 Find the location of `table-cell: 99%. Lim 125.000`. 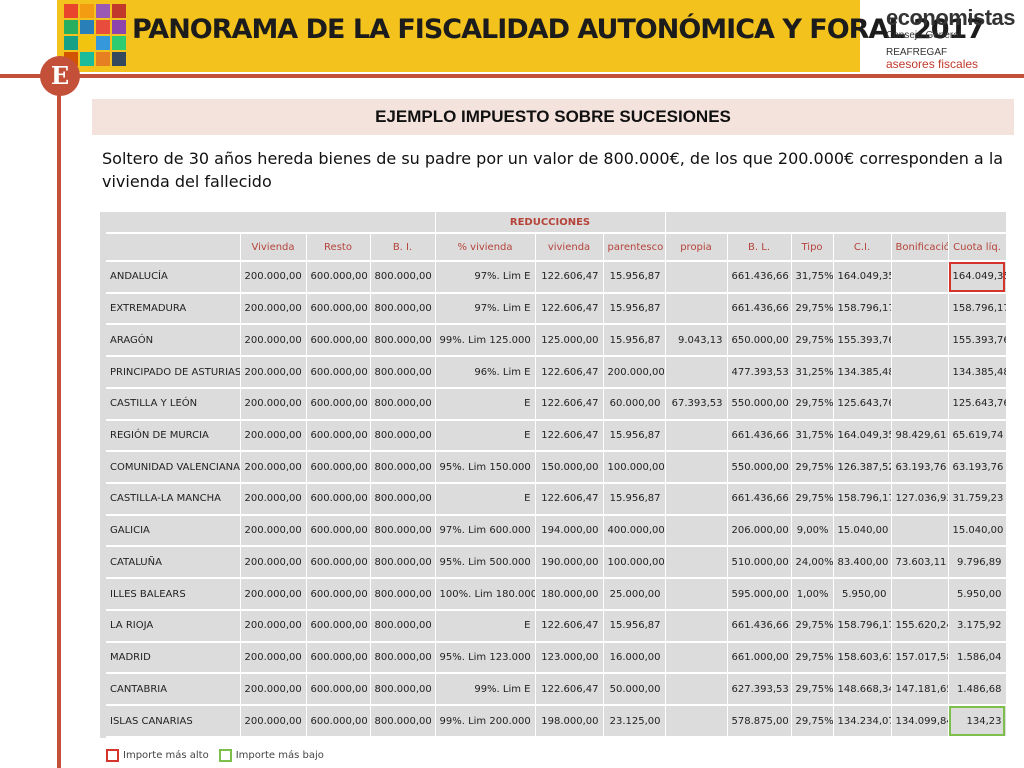

table-cell: 99%. Lim 125.000 is located at coordinates (485, 341).